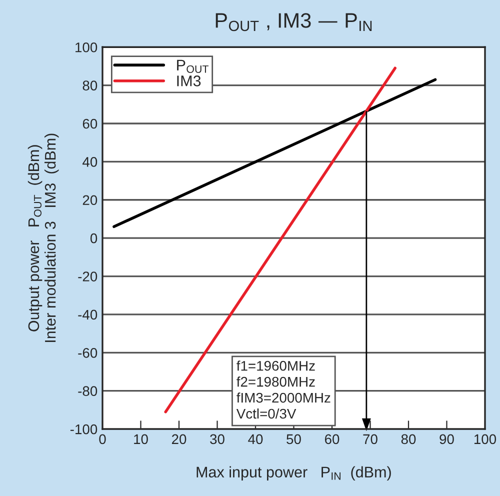 The height and width of the screenshot is (496, 500). Describe the element at coordinates (293, 439) in the screenshot. I see `x-tick-label: 50` at that location.